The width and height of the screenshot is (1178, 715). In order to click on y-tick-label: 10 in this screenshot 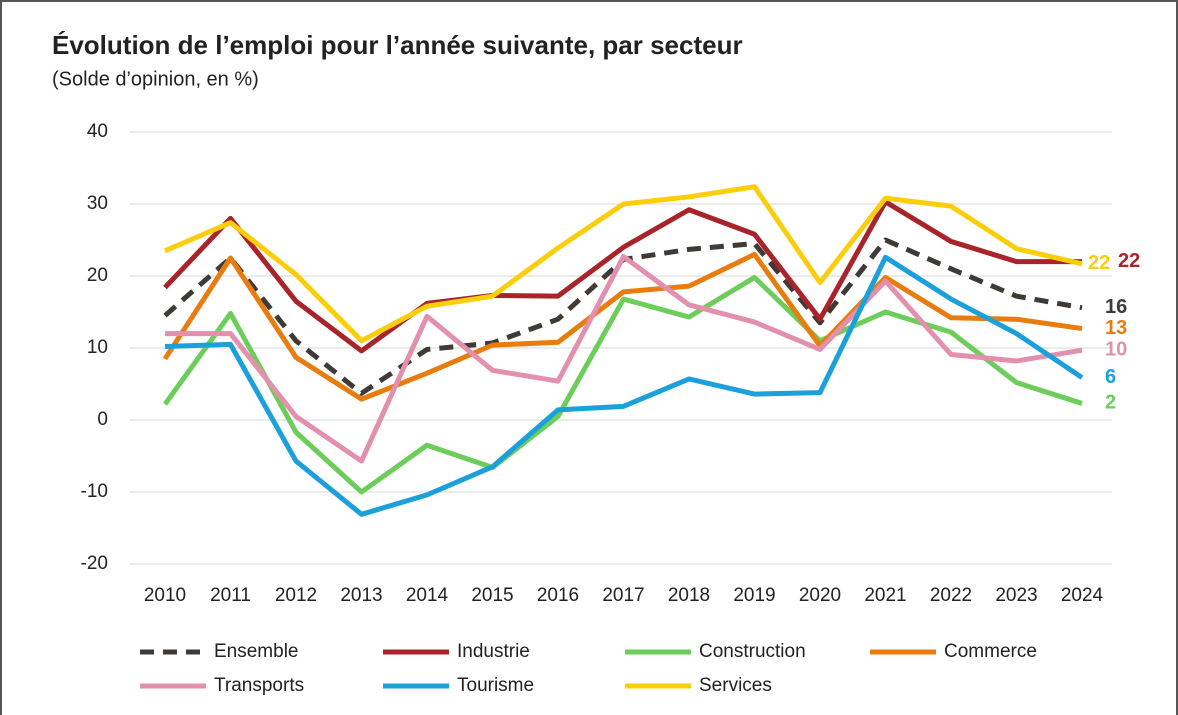, I will do `click(97, 347)`.